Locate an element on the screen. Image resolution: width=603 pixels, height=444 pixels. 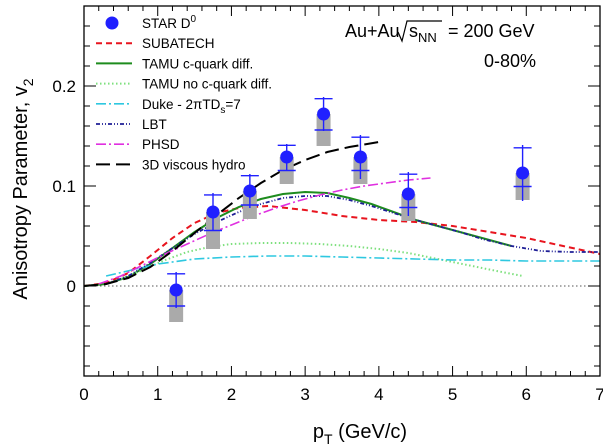
legend-label: TAMU c-quark diff. is located at coordinates (197, 63).